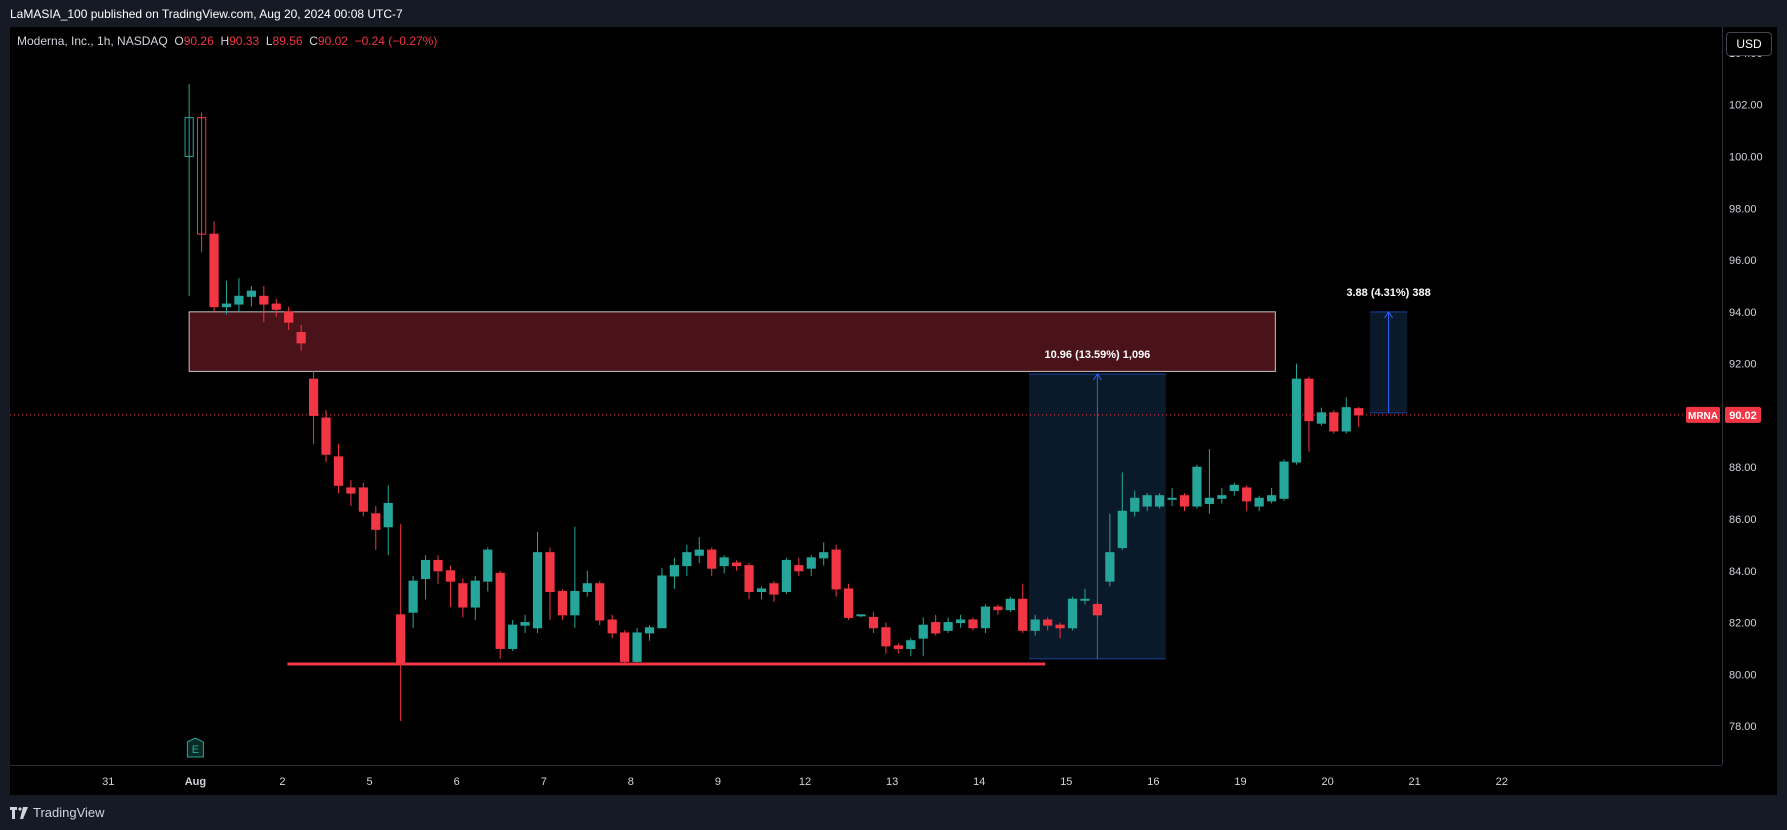 The height and width of the screenshot is (830, 1787). What do you see at coordinates (457, 782) in the screenshot?
I see `time-tick-label: 6` at bounding box center [457, 782].